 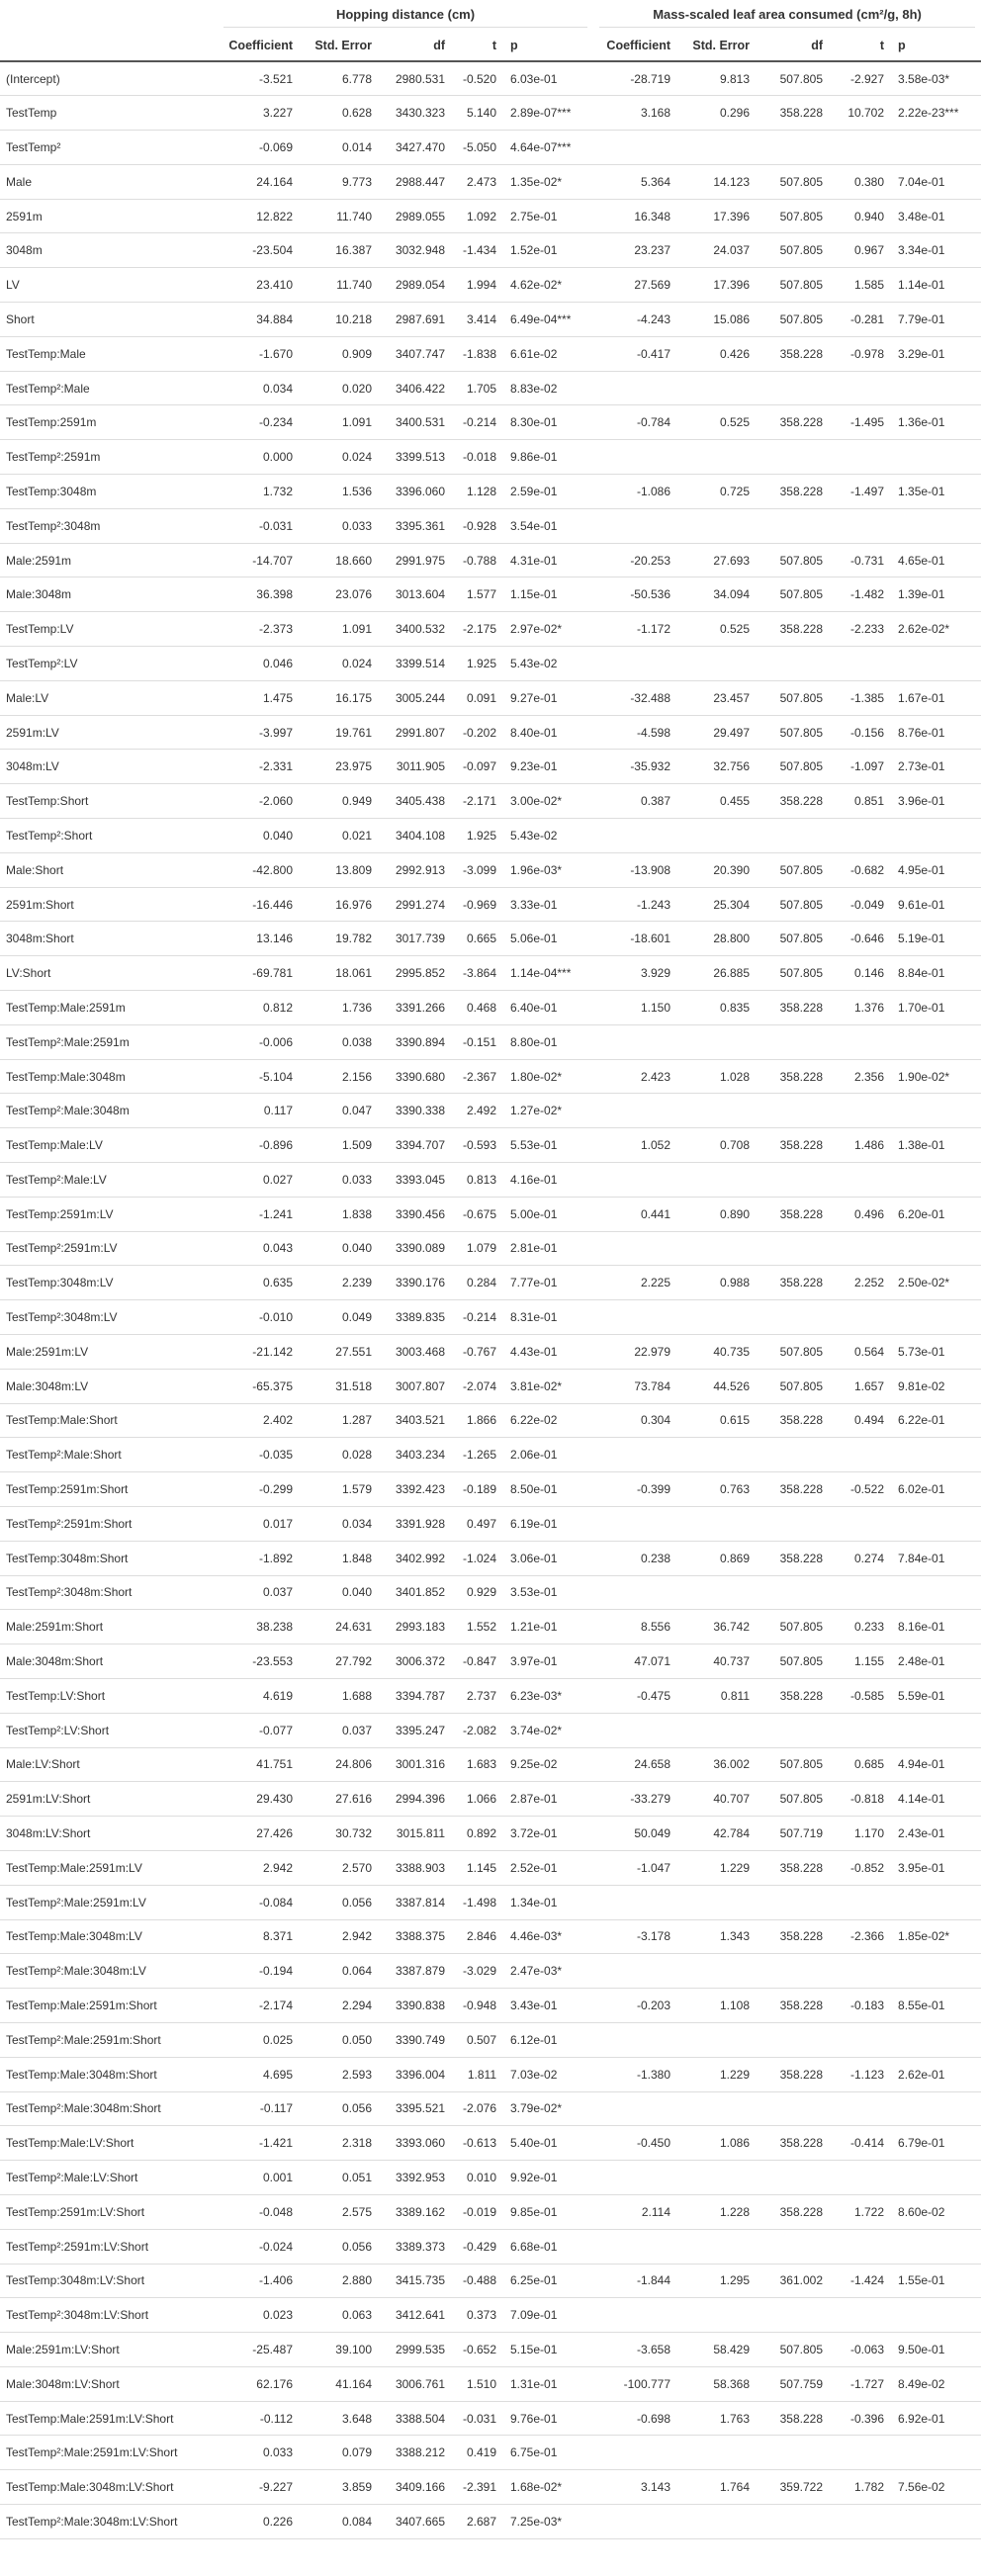 What do you see at coordinates (636, 1765) in the screenshot?
I see `coefficient-cell: 24.658` at bounding box center [636, 1765].